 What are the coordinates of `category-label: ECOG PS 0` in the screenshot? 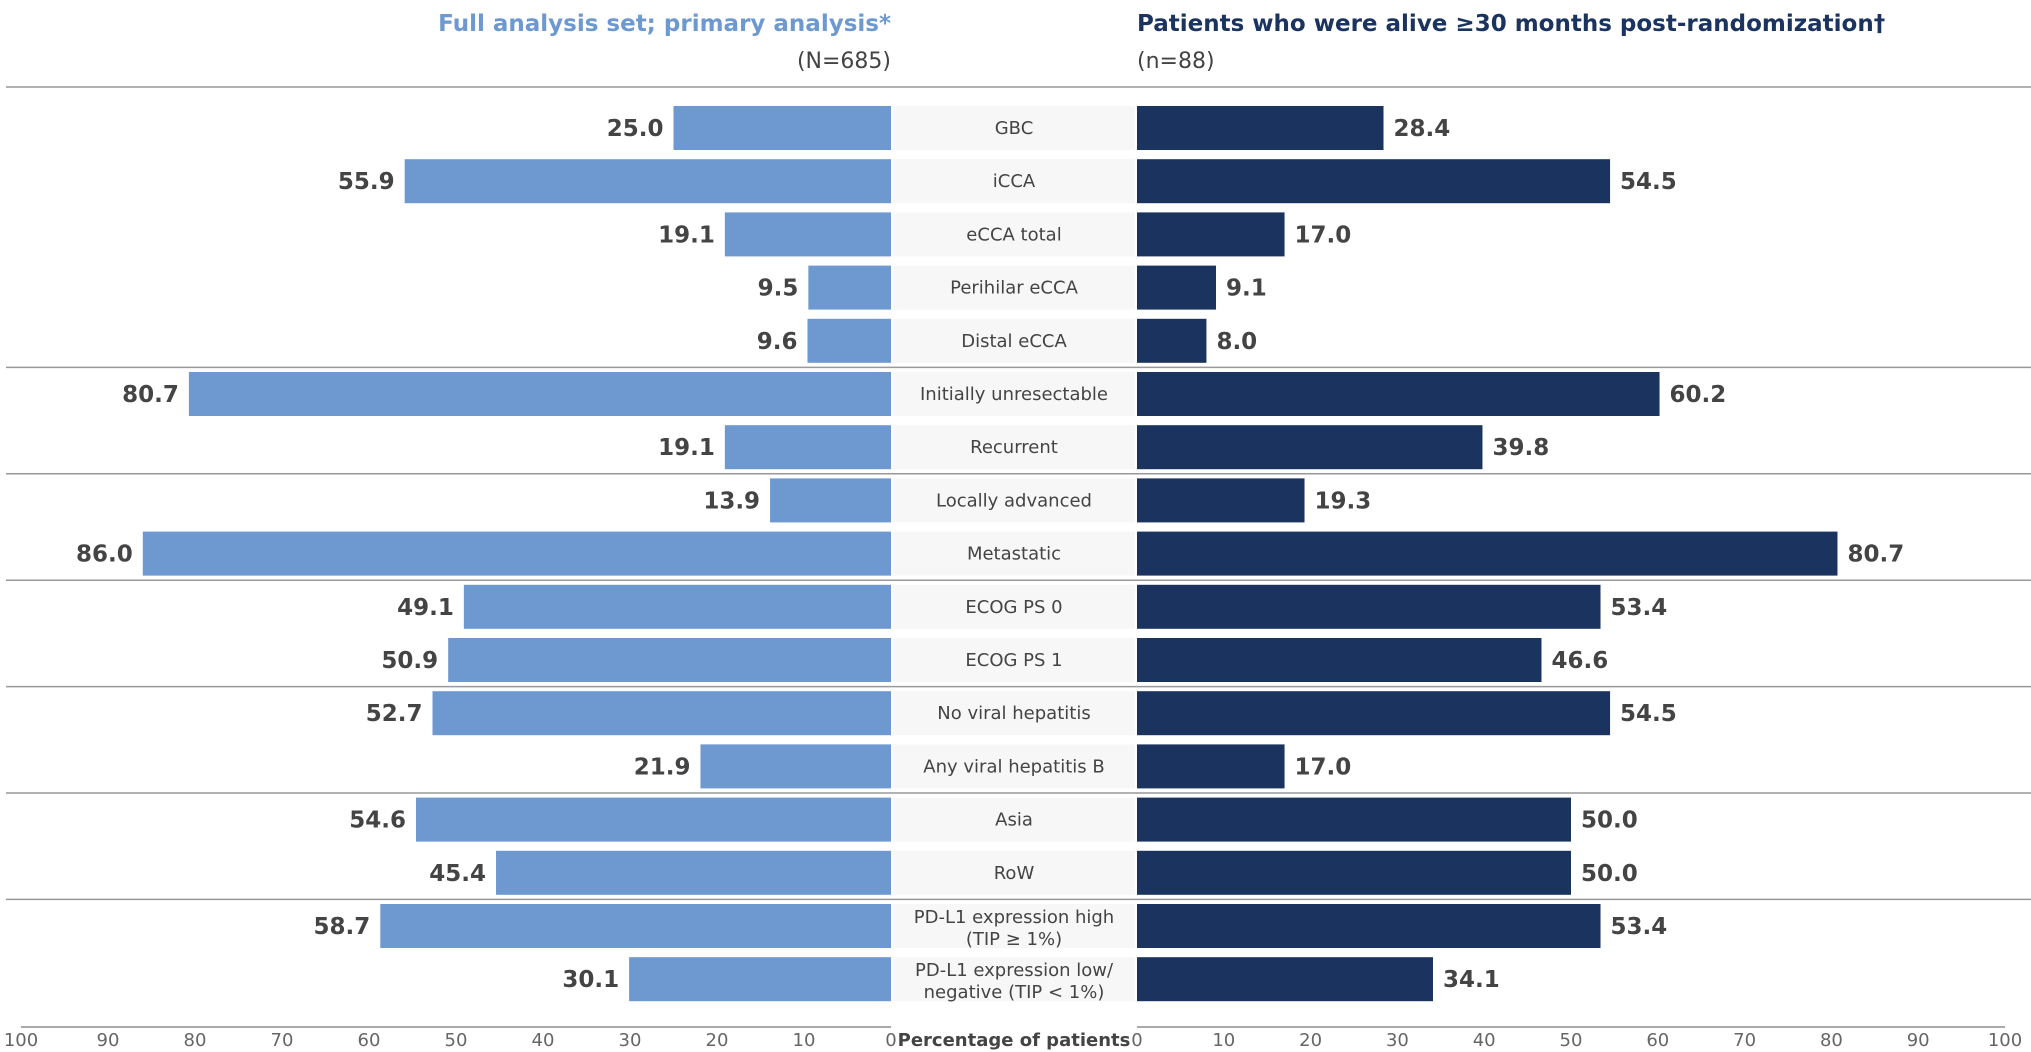 It's located at (1013, 607).